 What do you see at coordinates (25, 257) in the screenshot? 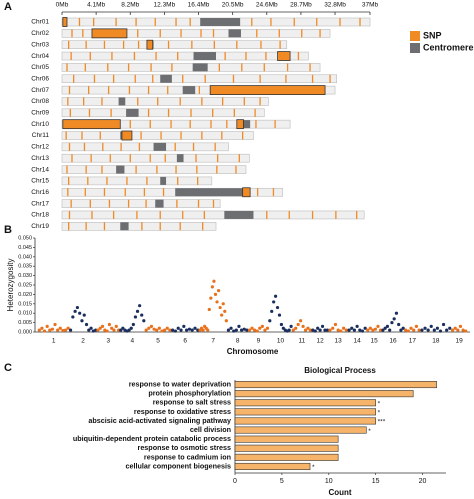
I see `y-tick-label: 0.040` at bounding box center [25, 257].